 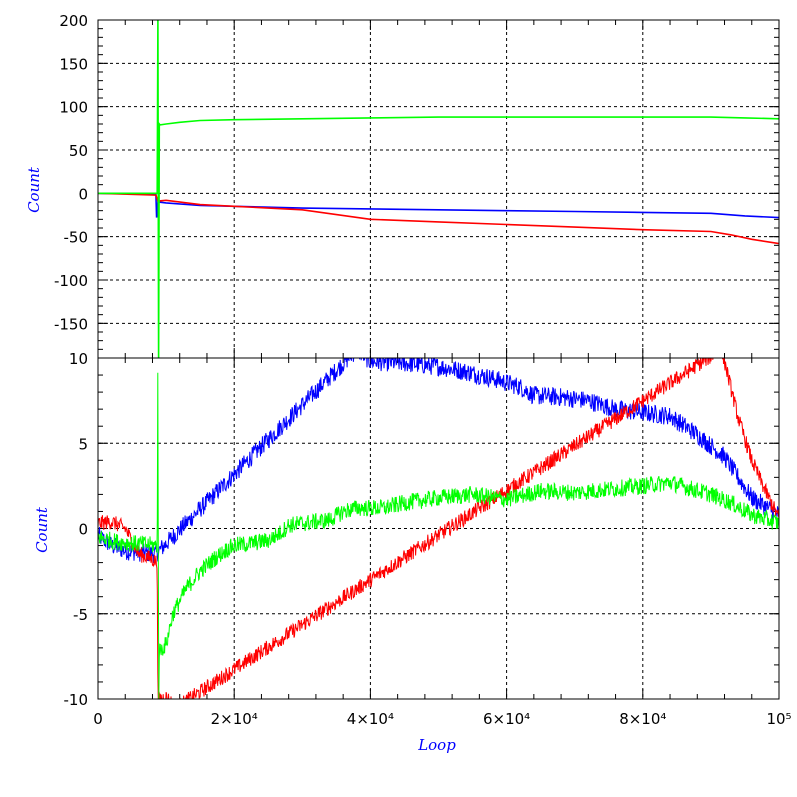 I want to click on x-tick-label: 6×10⁴, so click(x=506, y=719).